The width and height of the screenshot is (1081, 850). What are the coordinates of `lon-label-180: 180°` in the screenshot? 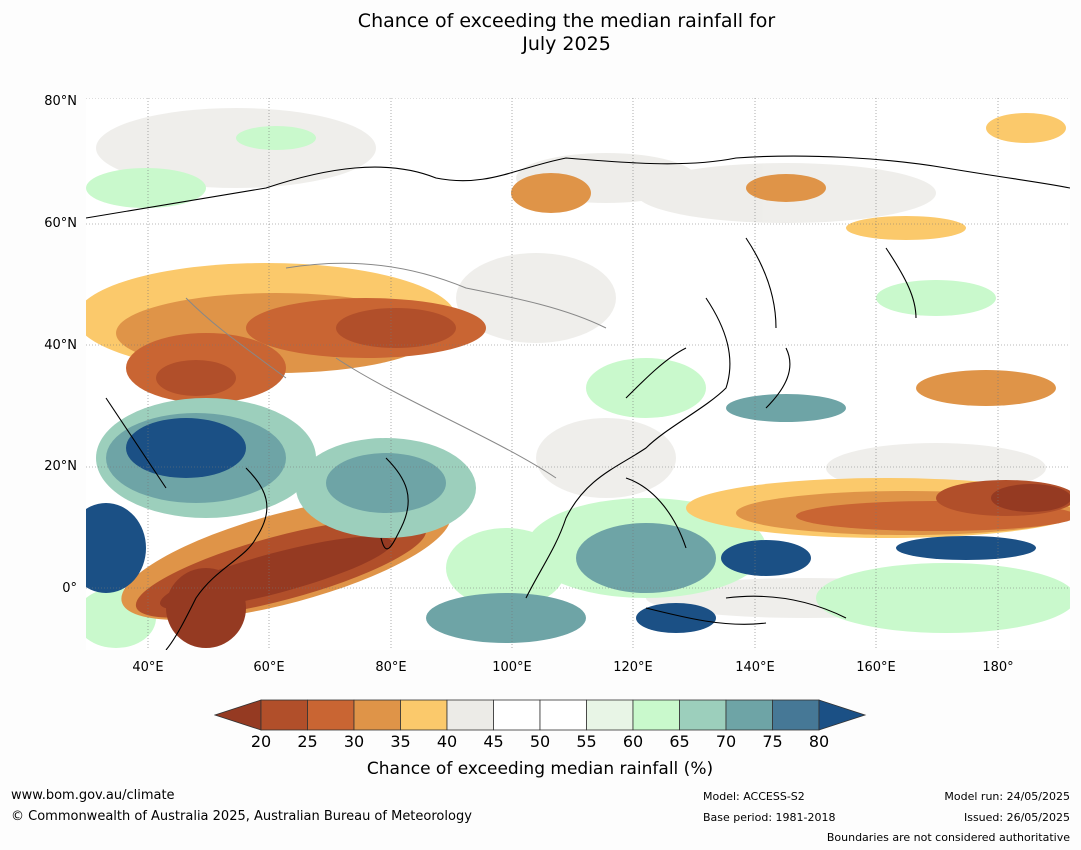 It's located at (998, 667).